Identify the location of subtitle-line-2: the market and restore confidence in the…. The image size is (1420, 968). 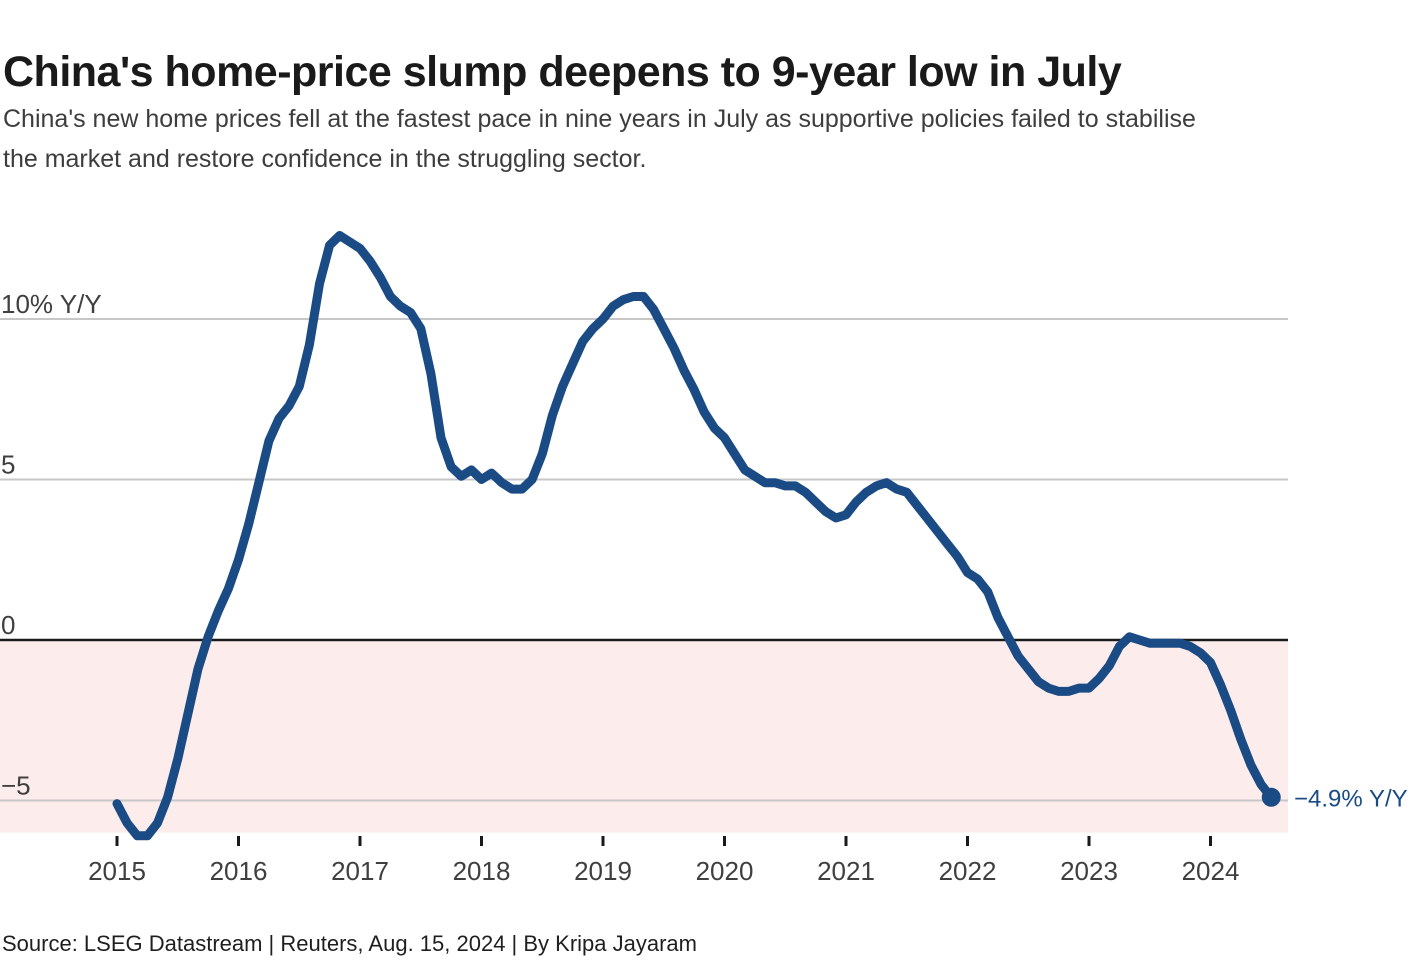
(325, 159).